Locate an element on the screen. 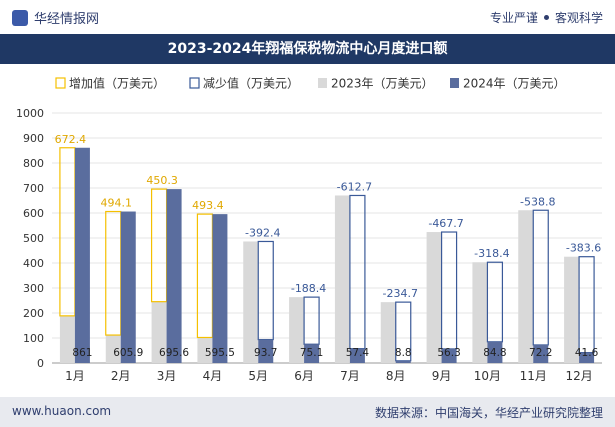  change-label: -318.4 is located at coordinates (491, 253).